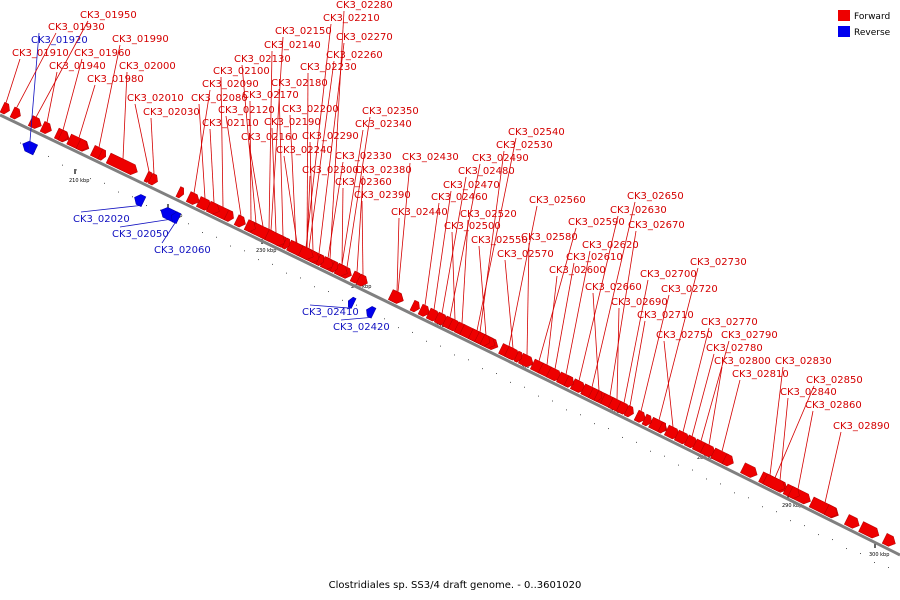  I want to click on gene-label-ck3-02570: CK3_02570, so click(525, 254).